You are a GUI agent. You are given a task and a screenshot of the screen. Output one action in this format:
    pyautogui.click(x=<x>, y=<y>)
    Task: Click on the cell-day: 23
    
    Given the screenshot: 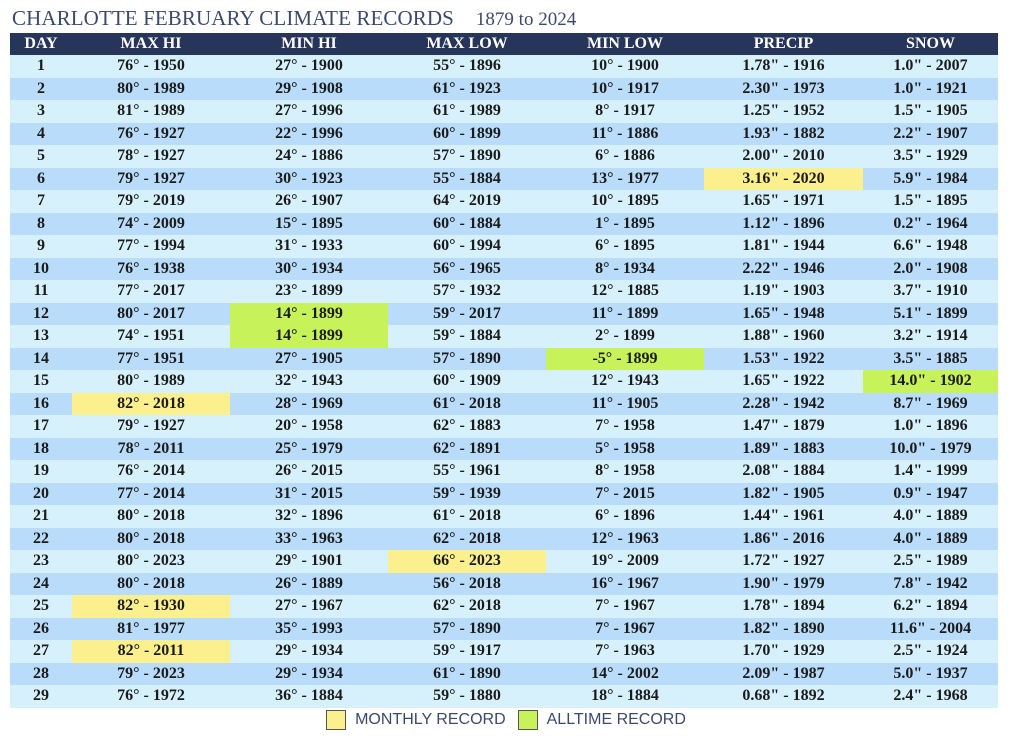 What is the action you would take?
    pyautogui.click(x=41, y=561)
    